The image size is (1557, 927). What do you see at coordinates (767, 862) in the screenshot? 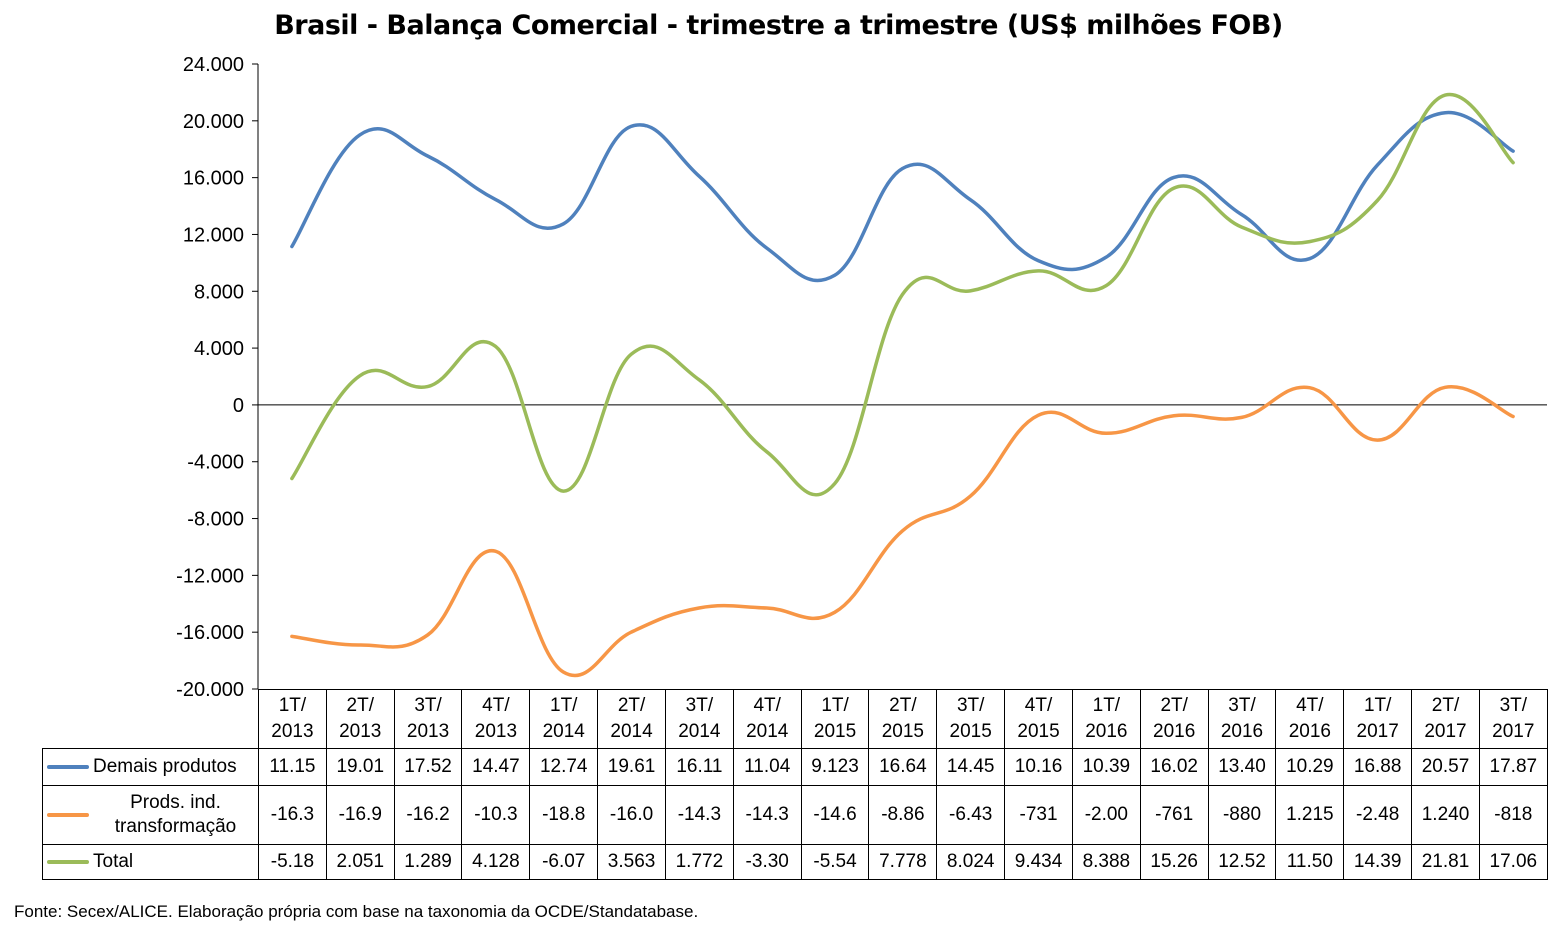
I see `data-label-total: -3.30` at bounding box center [767, 862].